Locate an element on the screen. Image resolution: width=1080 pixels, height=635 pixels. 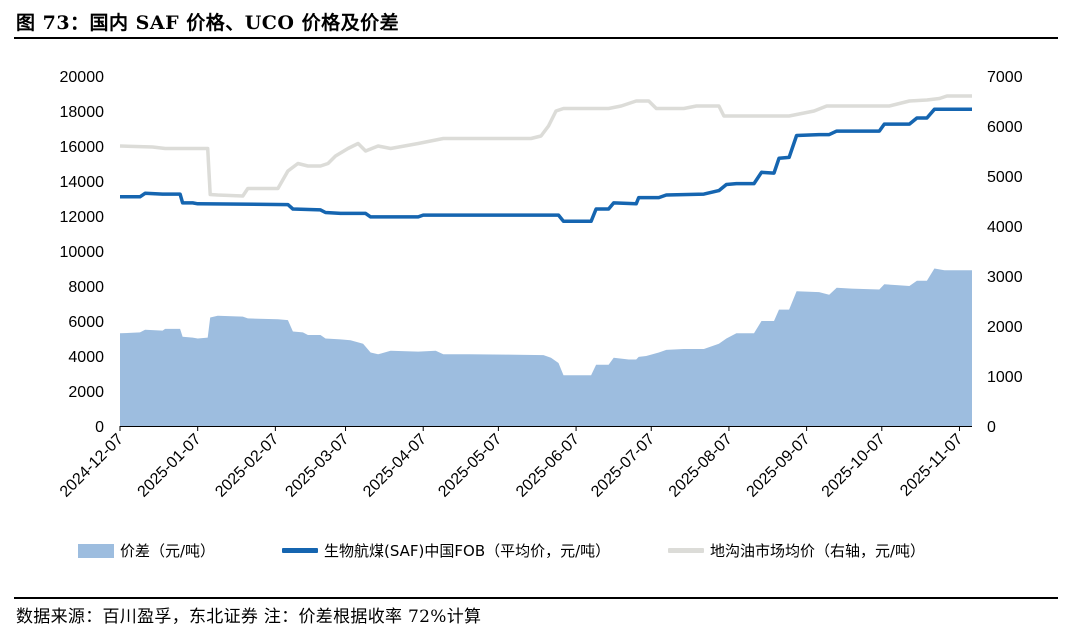
saf-line-series is located at coordinates (546, 165).